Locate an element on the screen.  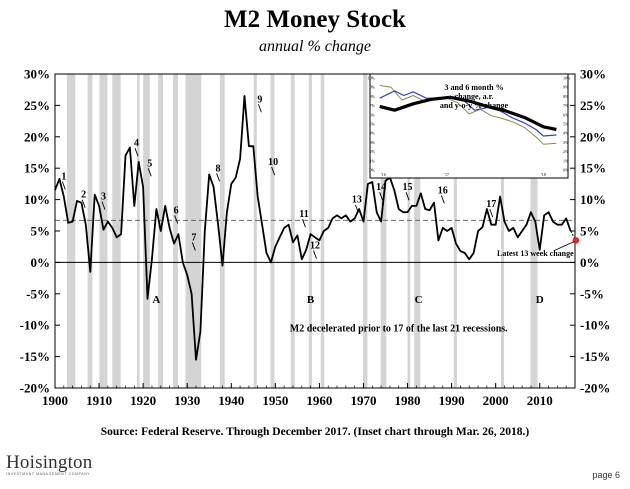
inset-y-tick-label-right: 8% is located at coordinates (566, 96).